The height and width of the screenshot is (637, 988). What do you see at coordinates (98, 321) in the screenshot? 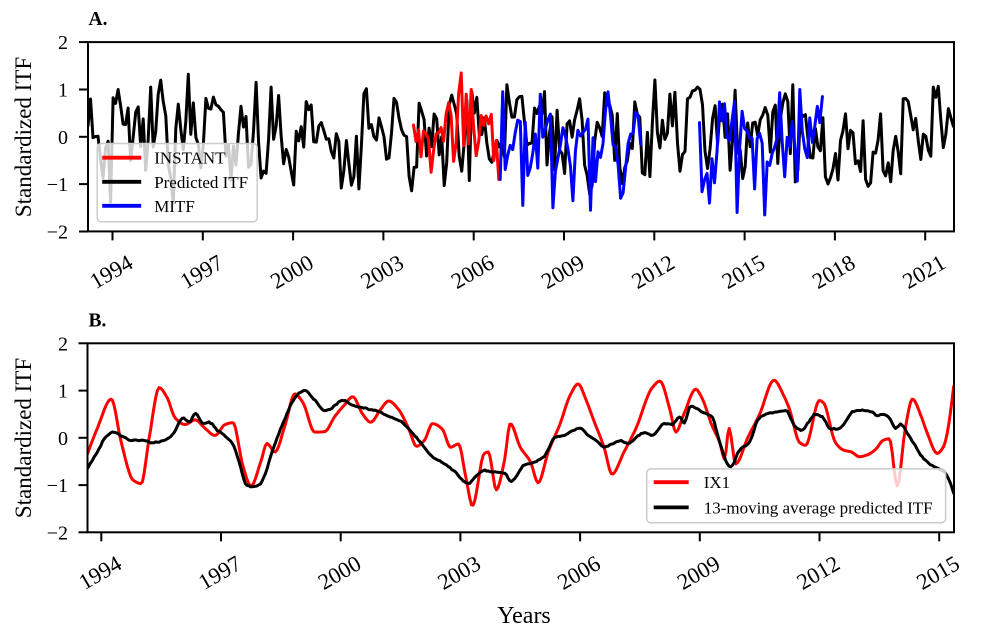
I see `svg-text: B.` at bounding box center [98, 321].